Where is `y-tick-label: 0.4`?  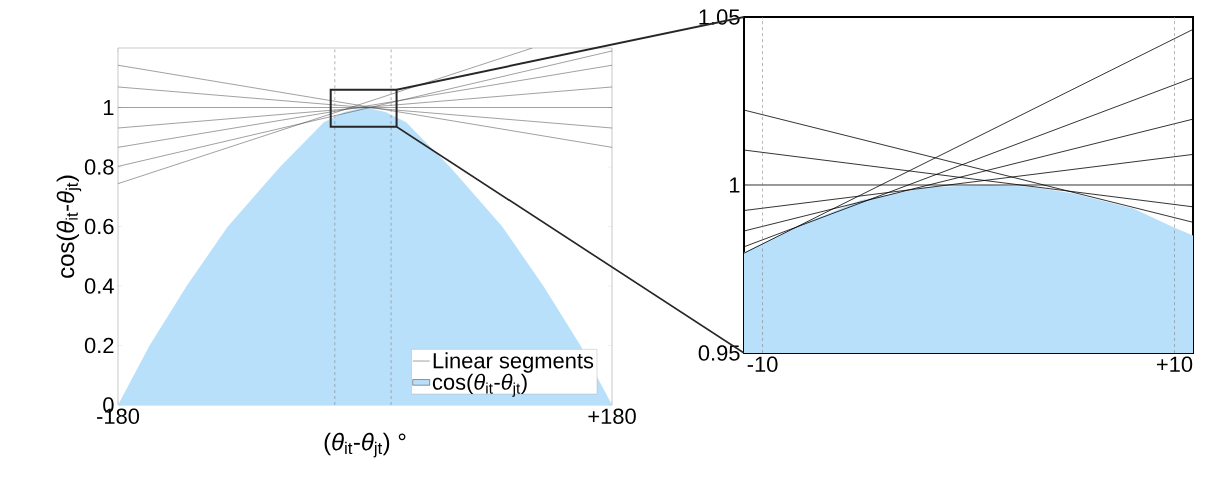 y-tick-label: 0.4 is located at coordinates (99, 286).